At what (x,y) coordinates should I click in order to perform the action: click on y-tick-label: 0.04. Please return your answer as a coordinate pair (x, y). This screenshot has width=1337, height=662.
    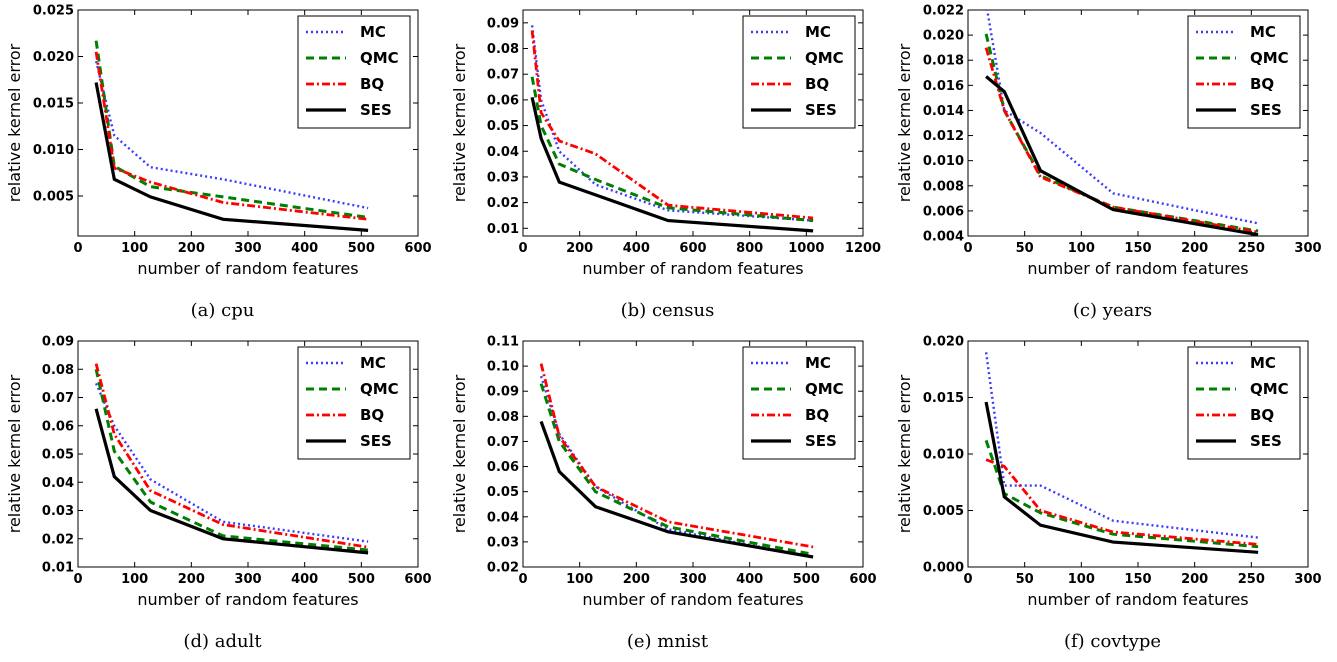
    Looking at the image, I should click on (58, 483).